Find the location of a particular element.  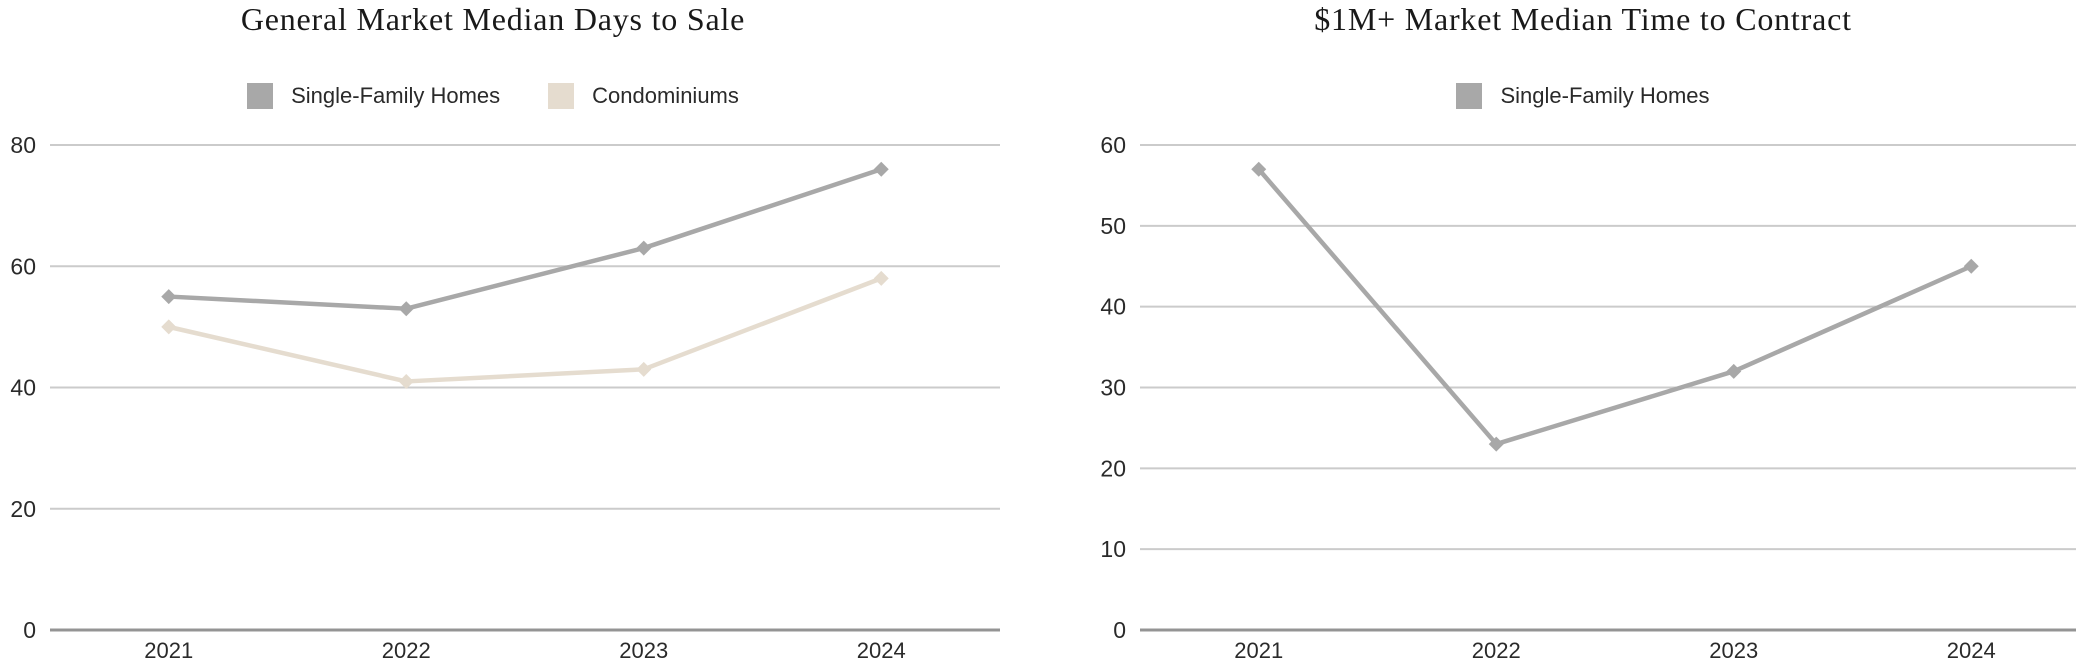

chart-title: General Market Median Days to Sale is located at coordinates (493, 19).